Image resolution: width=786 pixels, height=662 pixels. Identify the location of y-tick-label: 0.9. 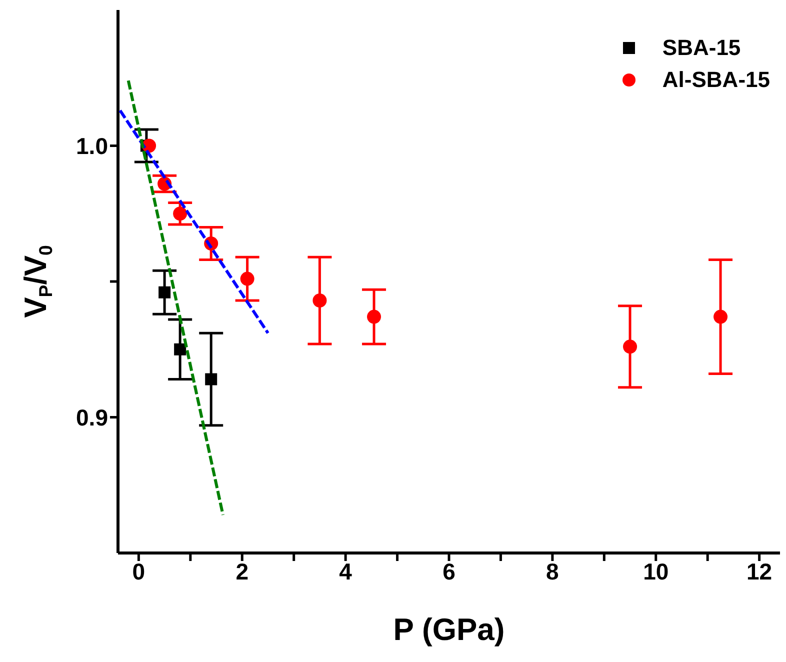
(92, 417).